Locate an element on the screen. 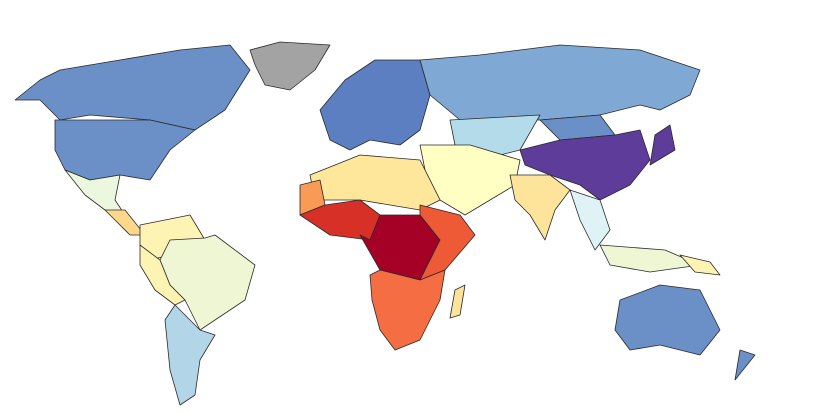  usa is located at coordinates (125, 150).